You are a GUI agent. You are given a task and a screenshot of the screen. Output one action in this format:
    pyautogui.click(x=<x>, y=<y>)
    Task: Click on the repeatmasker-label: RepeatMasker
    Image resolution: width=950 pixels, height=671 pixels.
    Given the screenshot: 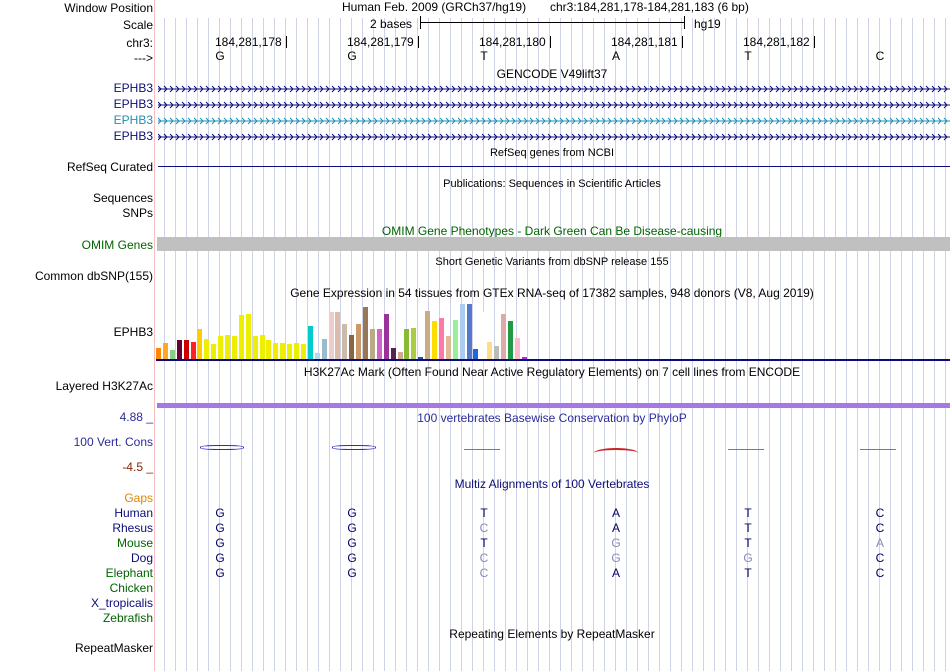 What is the action you would take?
    pyautogui.click(x=113, y=648)
    